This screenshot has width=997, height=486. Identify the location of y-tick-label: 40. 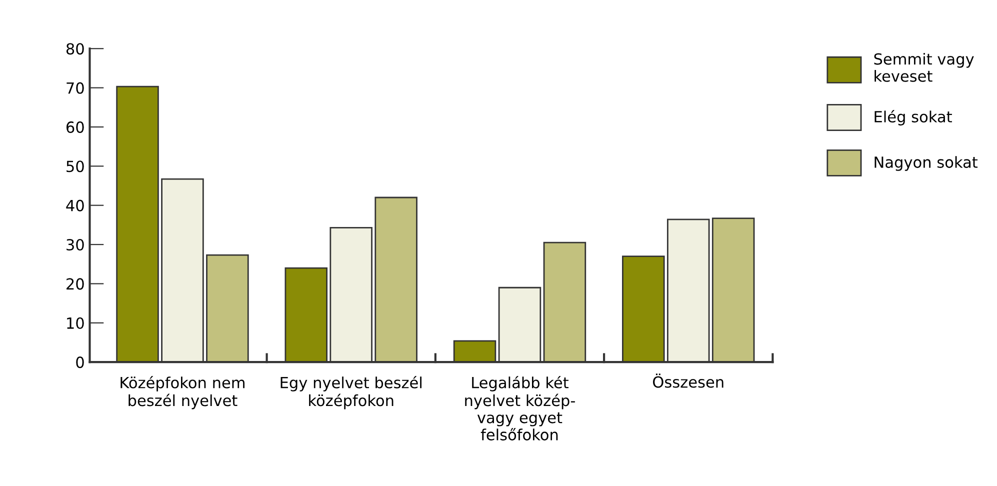
(75, 206).